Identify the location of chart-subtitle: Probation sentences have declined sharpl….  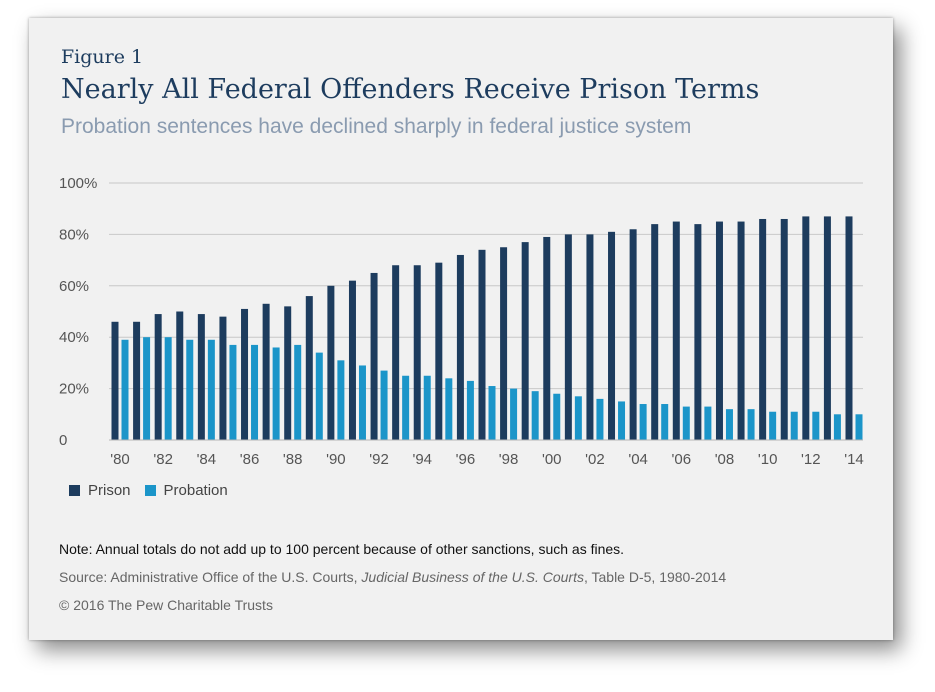
(376, 126).